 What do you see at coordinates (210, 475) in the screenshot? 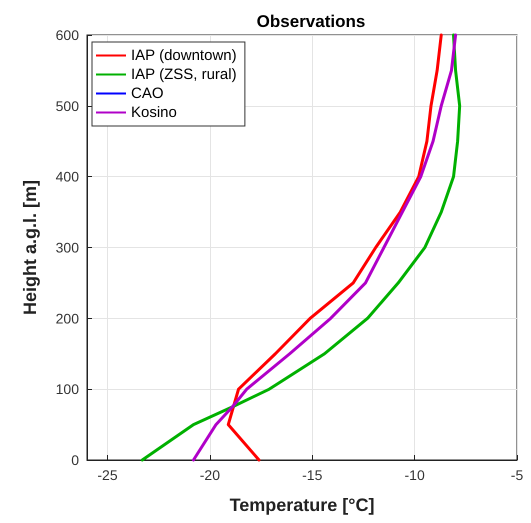
I see `x-tick-label: -20` at bounding box center [210, 475].